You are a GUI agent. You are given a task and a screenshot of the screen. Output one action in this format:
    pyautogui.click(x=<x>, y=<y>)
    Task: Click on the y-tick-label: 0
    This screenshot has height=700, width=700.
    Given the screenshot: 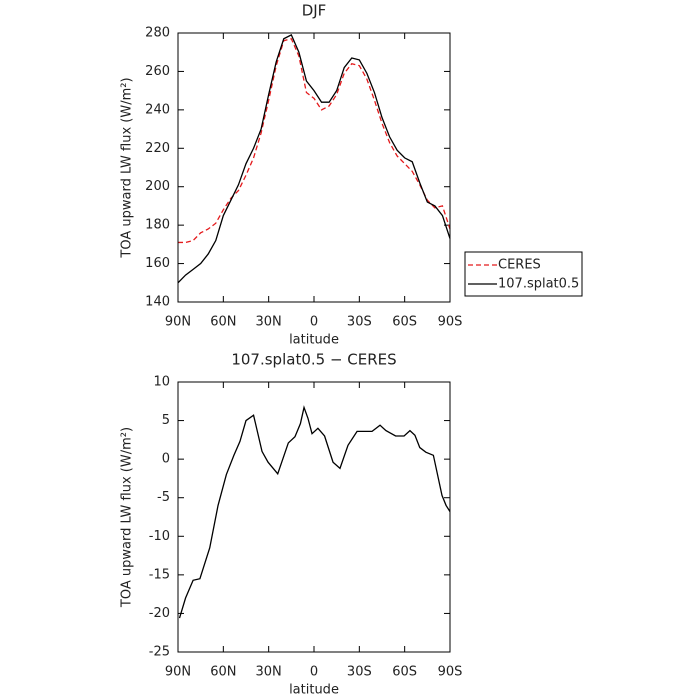 What is the action you would take?
    pyautogui.click(x=166, y=459)
    